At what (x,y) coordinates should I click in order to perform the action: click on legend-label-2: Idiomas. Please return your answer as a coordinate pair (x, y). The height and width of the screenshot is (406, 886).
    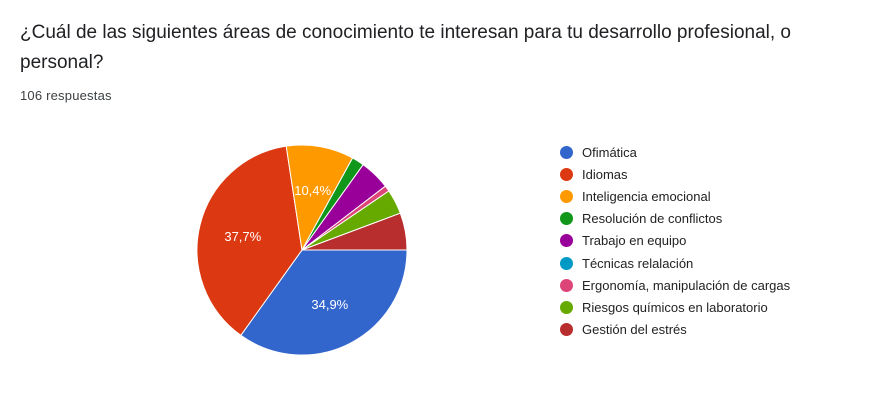
    Looking at the image, I should click on (605, 174).